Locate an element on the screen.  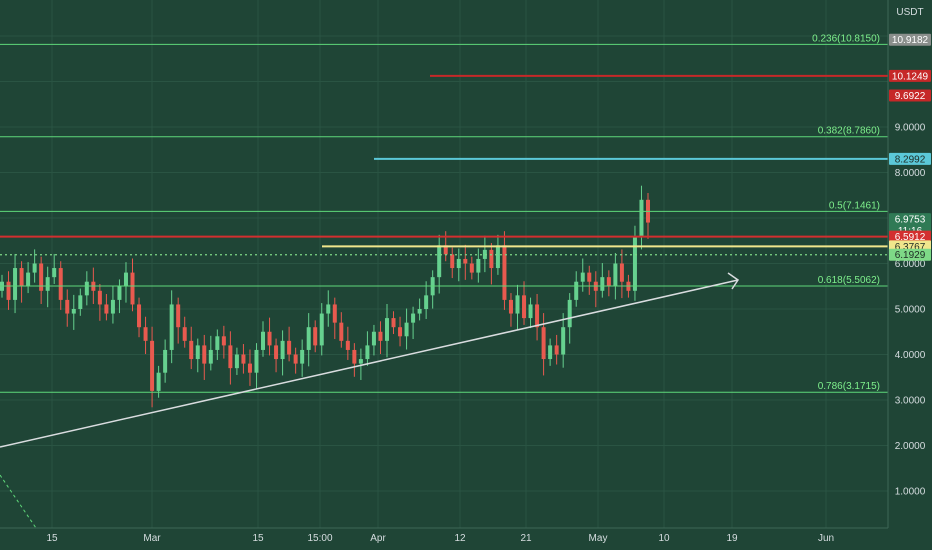
y-tick-label: 5.0000 is located at coordinates (910, 310).